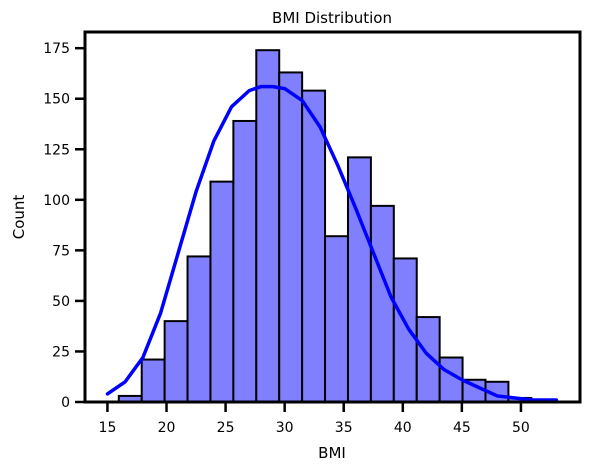 This screenshot has width=589, height=472. I want to click on x-tick-label: 15, so click(108, 428).